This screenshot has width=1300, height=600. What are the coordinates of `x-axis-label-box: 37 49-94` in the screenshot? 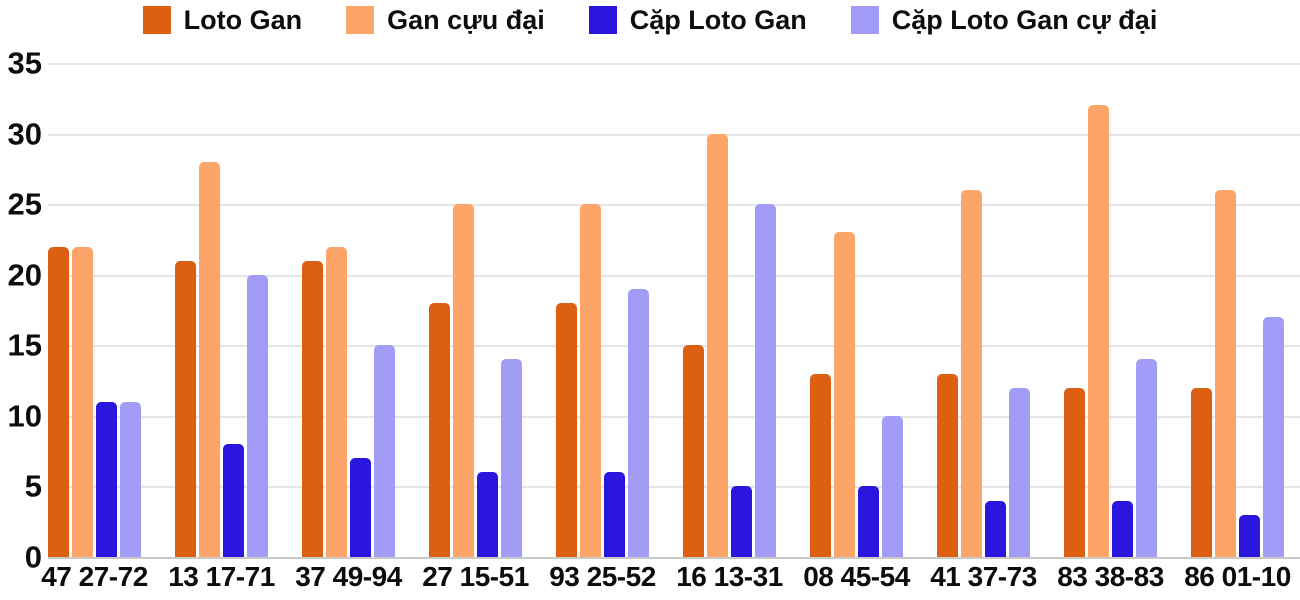 It's located at (348, 577).